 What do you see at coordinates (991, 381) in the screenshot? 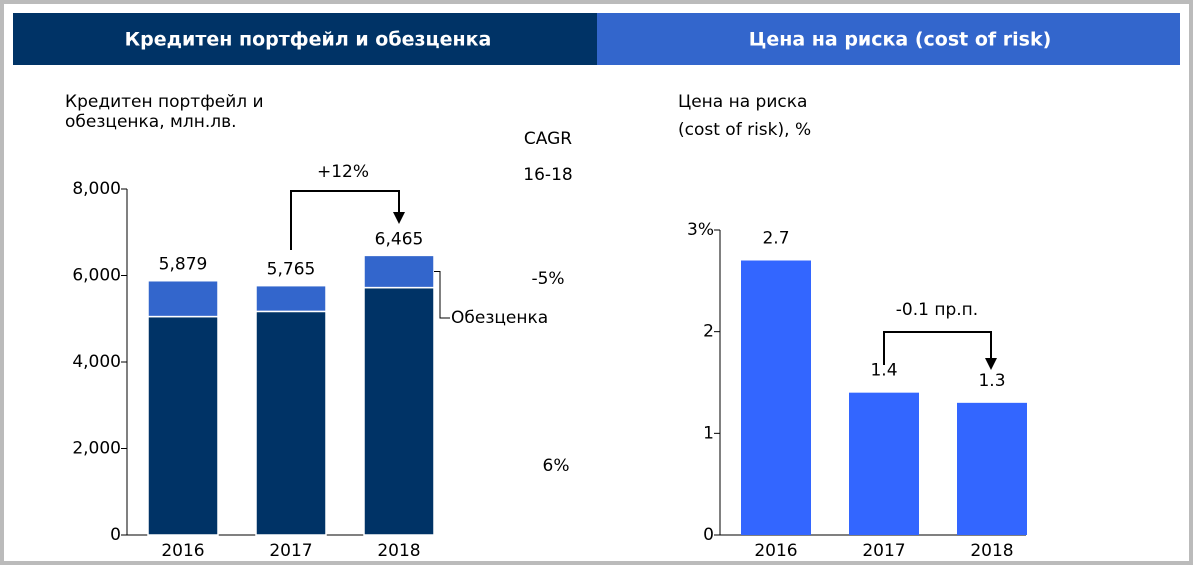
I see `value-label: 1.3` at bounding box center [991, 381].